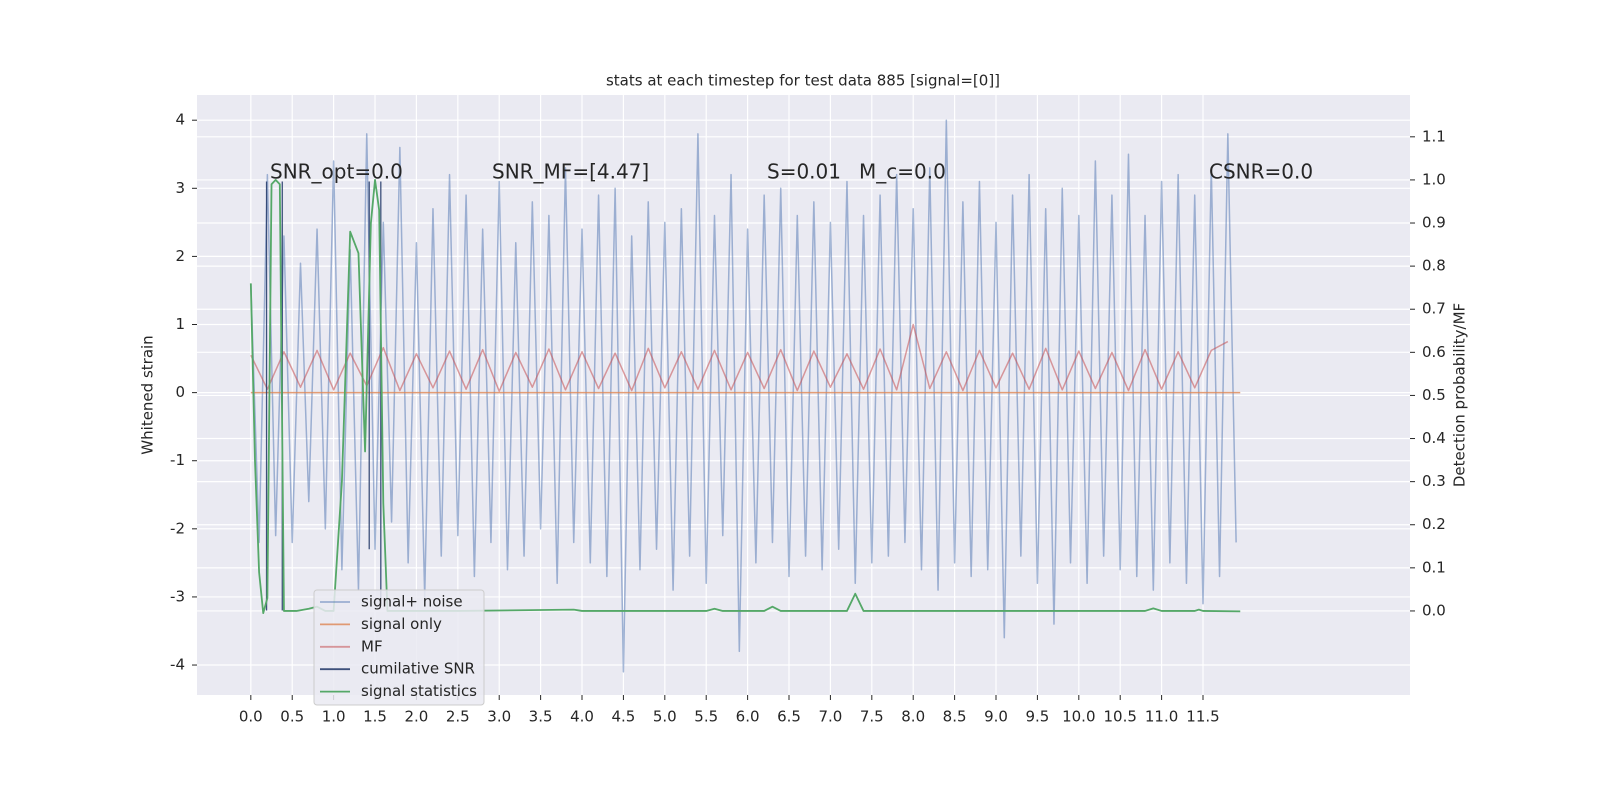 The height and width of the screenshot is (800, 1600). Describe the element at coordinates (1434, 438) in the screenshot. I see `y2-tick-label: 0.4` at that location.